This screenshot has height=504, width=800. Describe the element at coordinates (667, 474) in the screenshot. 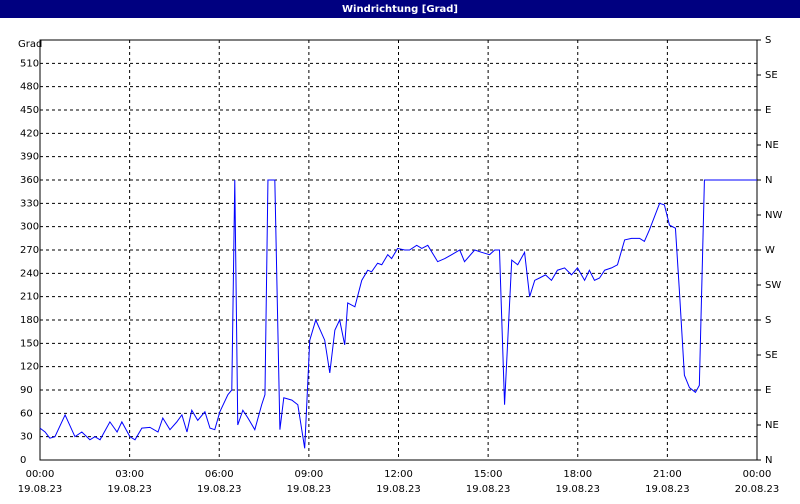

I see `x-tick-label: 21:00` at that location.